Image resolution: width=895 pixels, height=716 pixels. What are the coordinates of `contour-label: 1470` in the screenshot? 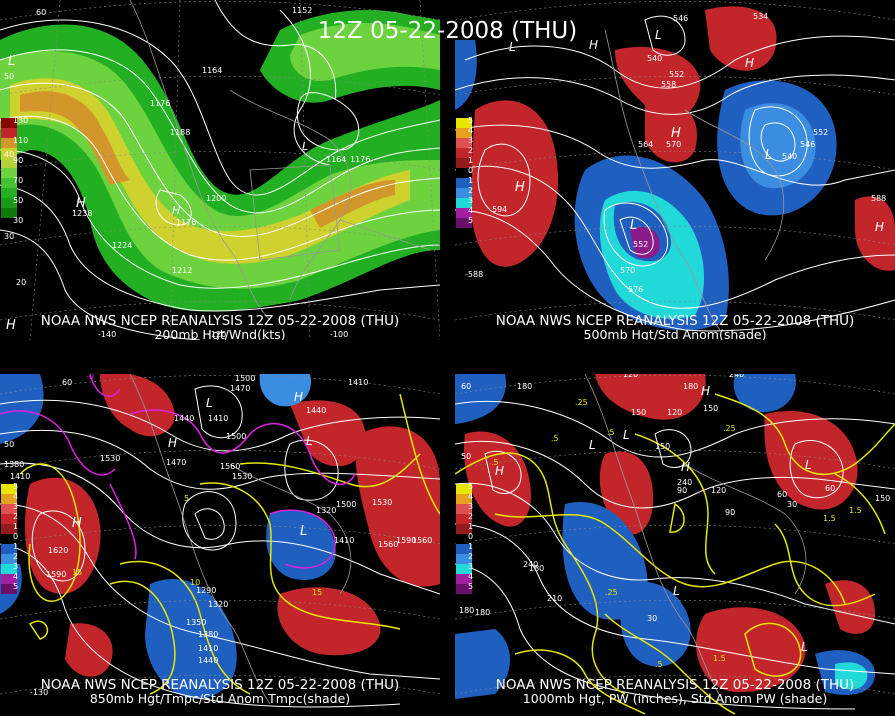 It's located at (176, 462).